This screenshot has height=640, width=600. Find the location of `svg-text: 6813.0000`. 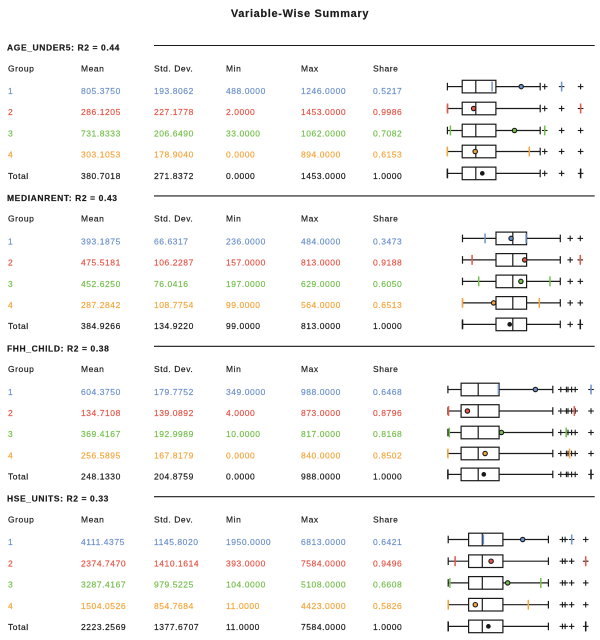

svg-text: 6813.0000 is located at coordinates (323, 542).